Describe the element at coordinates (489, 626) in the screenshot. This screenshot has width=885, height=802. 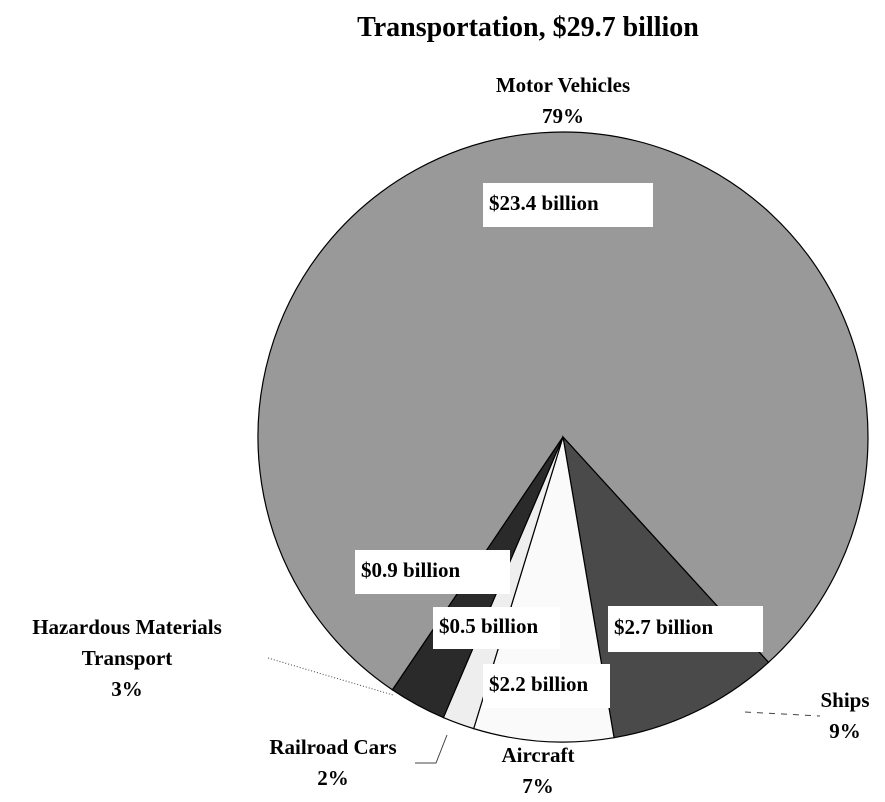
I see `value-label: $0.5 billion` at that location.